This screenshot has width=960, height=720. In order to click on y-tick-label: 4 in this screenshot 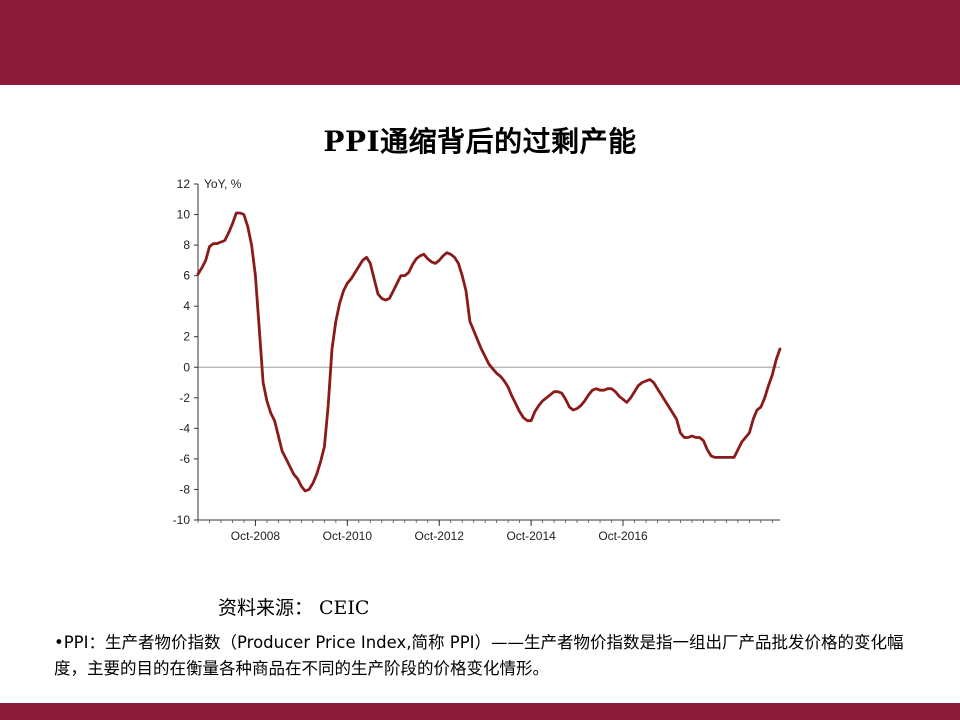, I will do `click(186, 306)`.